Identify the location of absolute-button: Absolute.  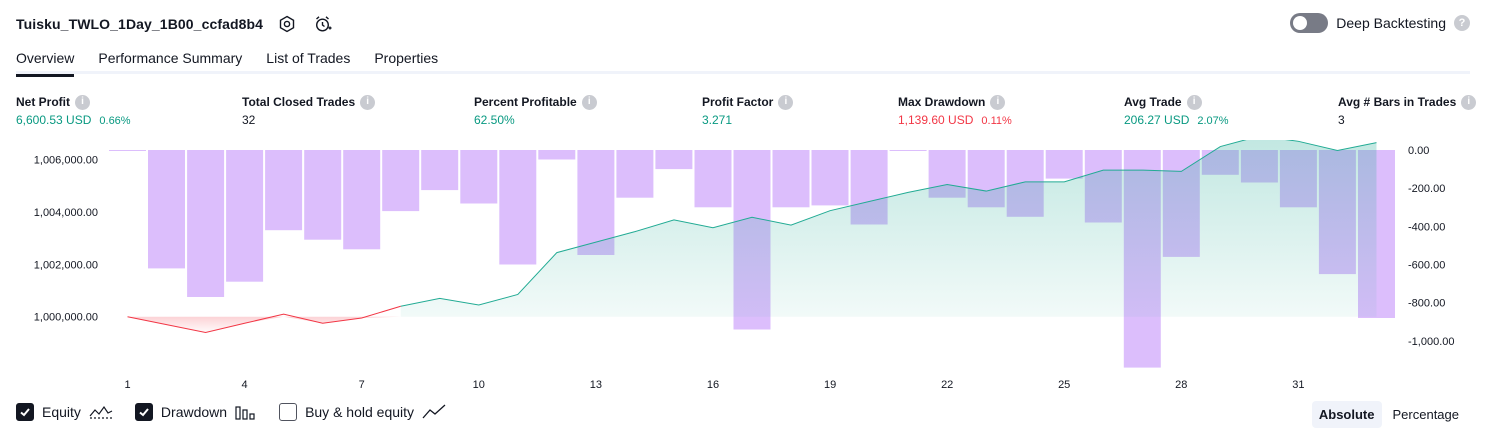
(1346, 414).